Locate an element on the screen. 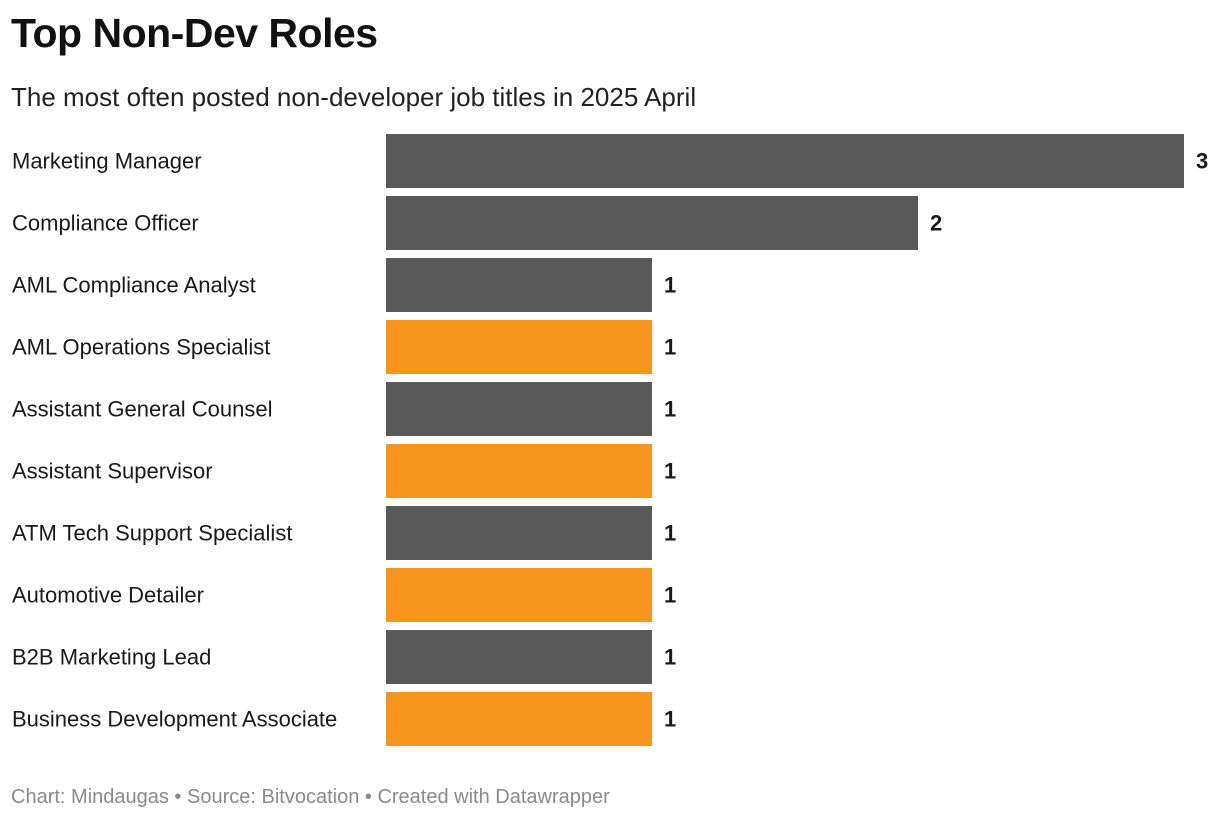 Image resolution: width=1220 pixels, height=822 pixels. category-label: Automotive Detailer is located at coordinates (108, 595).